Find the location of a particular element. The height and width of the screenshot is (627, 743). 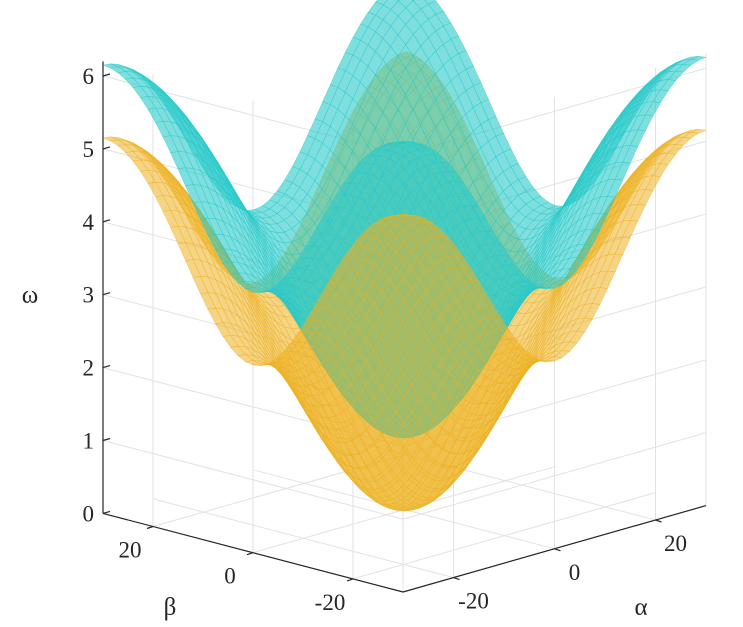

z-tick-label: 2 is located at coordinates (89, 368).